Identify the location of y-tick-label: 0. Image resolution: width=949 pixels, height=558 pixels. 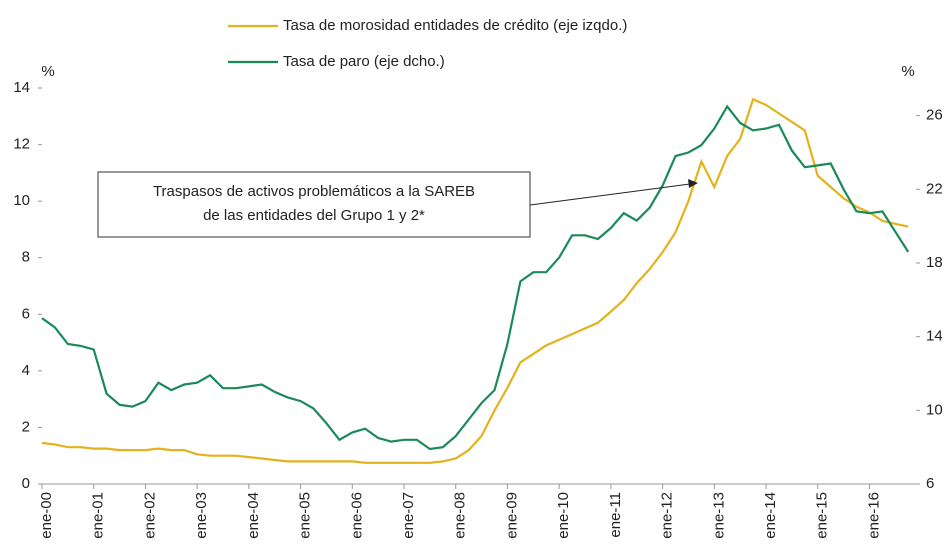
(26, 483).